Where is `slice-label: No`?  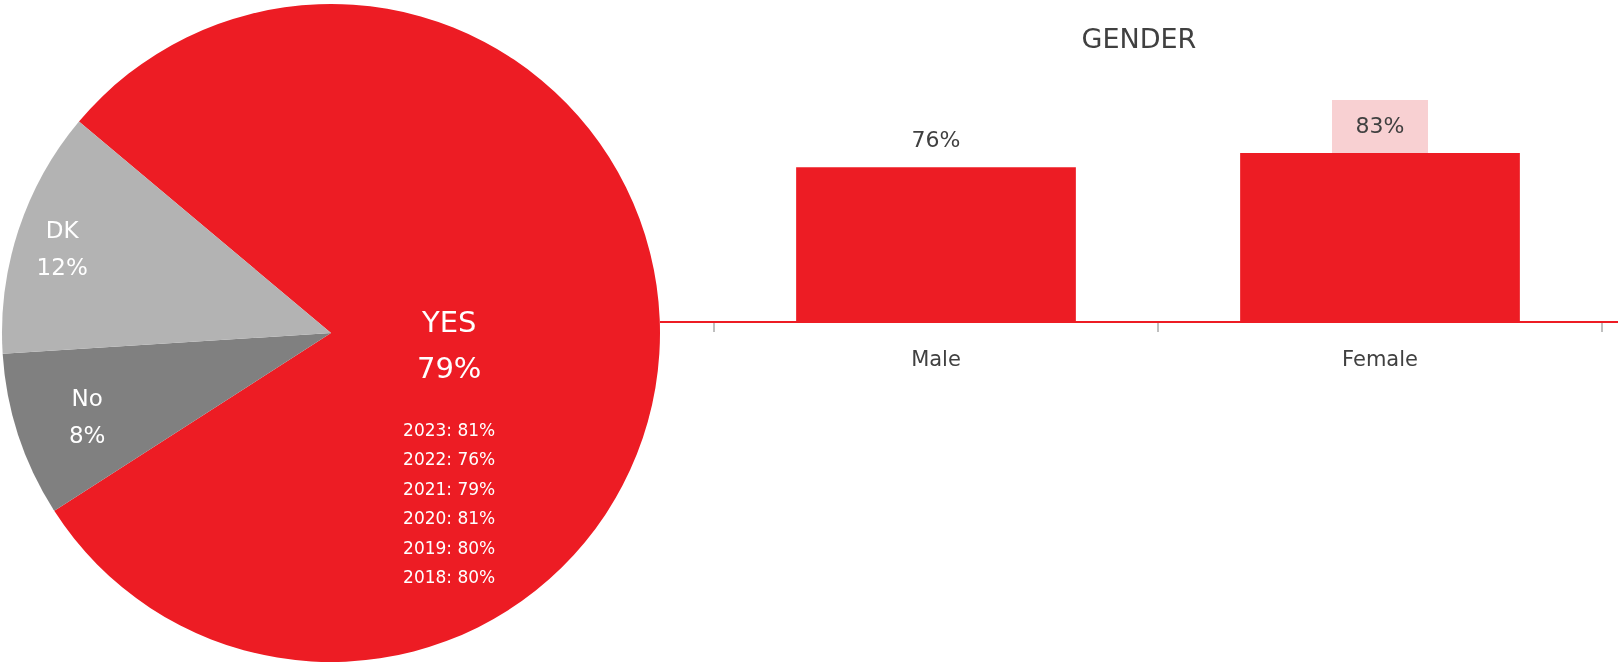
slice-label: No is located at coordinates (87, 398).